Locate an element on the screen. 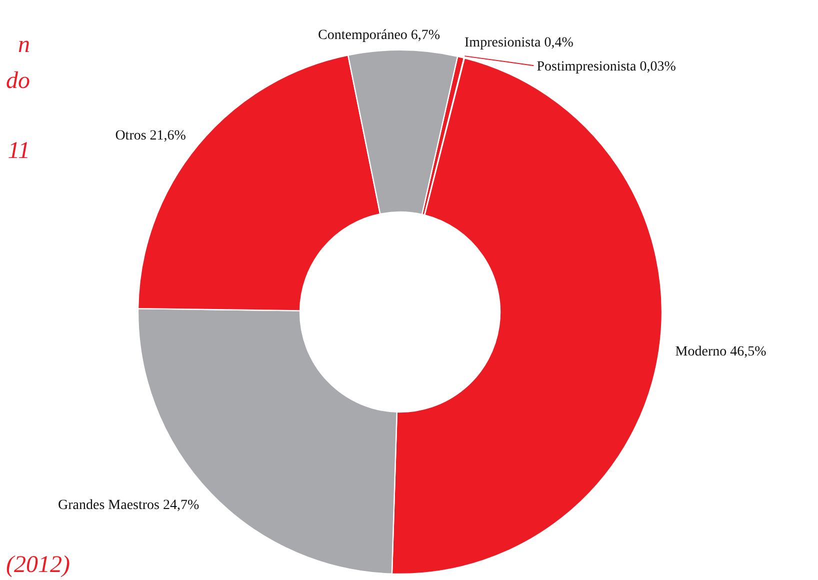  text: (2012) is located at coordinates (38, 565).